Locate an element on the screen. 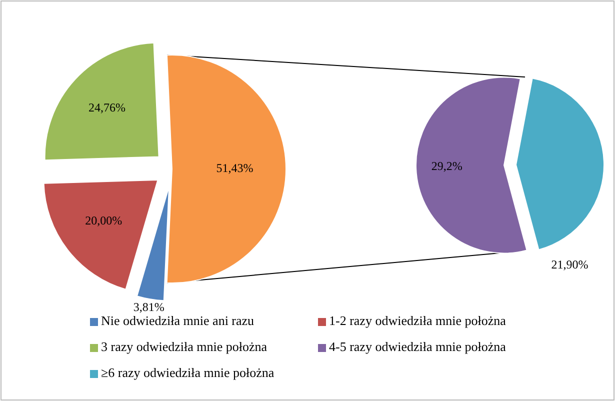 This screenshot has height=401, width=615. legend-label: ≥6 razy odwiedziła mnie położna is located at coordinates (187, 372).